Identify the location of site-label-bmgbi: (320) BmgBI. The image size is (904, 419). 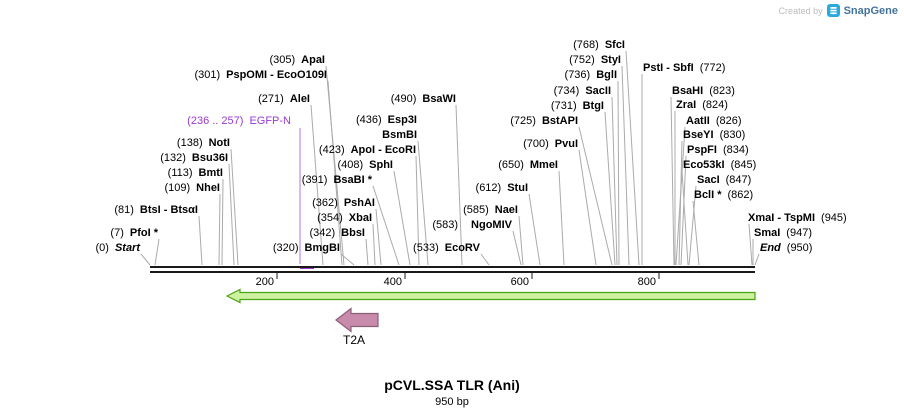
(306, 248).